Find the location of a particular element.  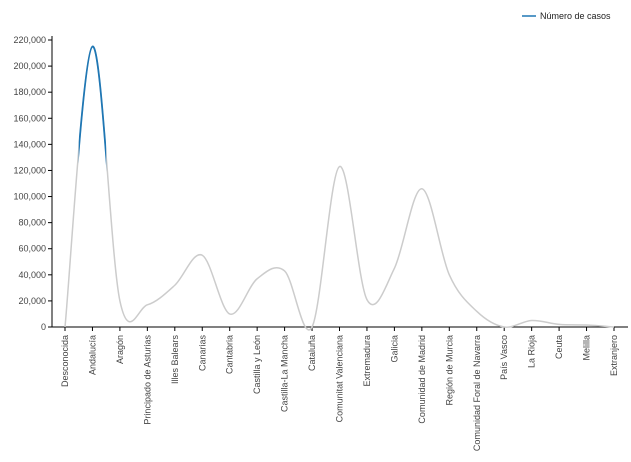

x-tick-label: Ceuta is located at coordinates (559, 347).